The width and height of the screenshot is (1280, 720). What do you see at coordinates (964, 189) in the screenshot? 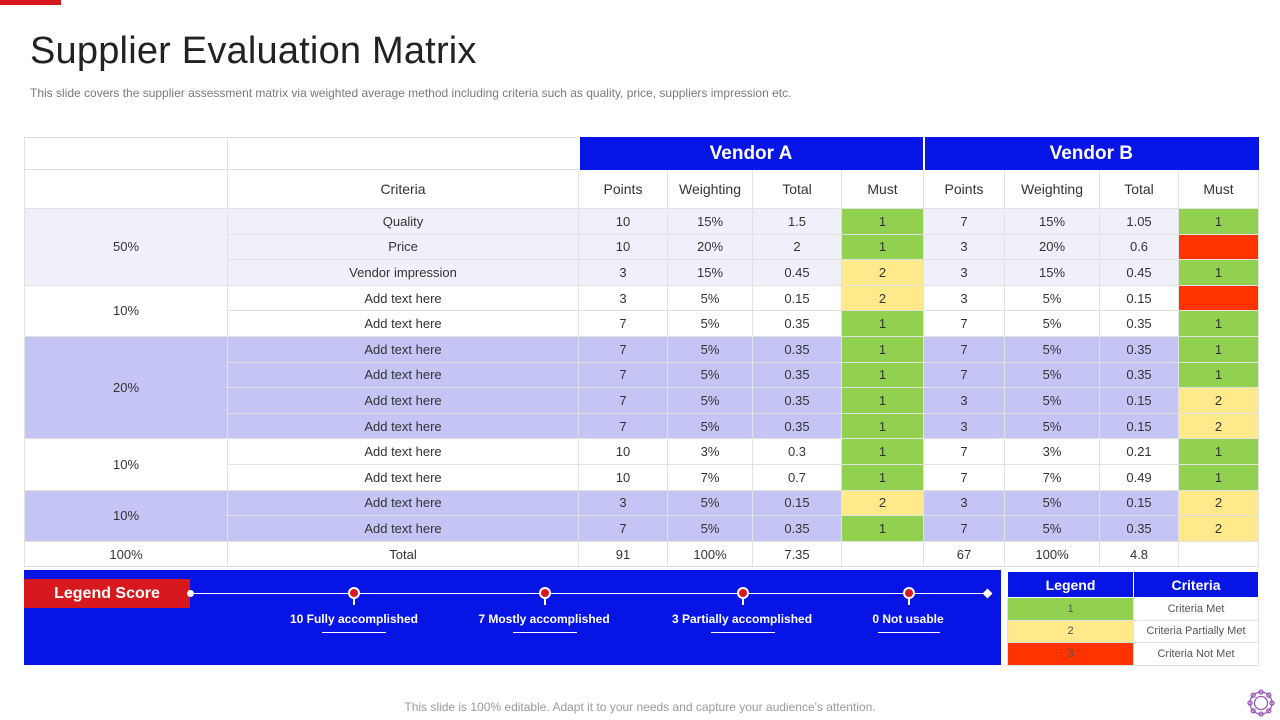
I see `points-header: Points` at bounding box center [964, 189].